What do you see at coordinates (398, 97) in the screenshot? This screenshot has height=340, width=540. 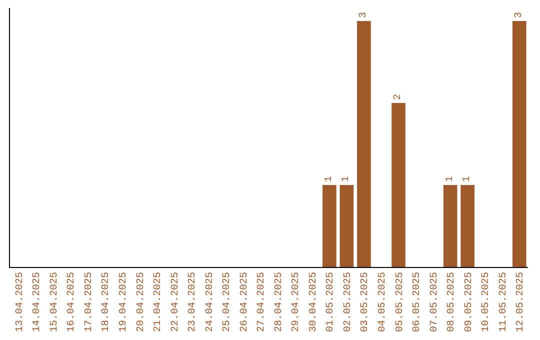 I see `data-label: 2` at bounding box center [398, 97].